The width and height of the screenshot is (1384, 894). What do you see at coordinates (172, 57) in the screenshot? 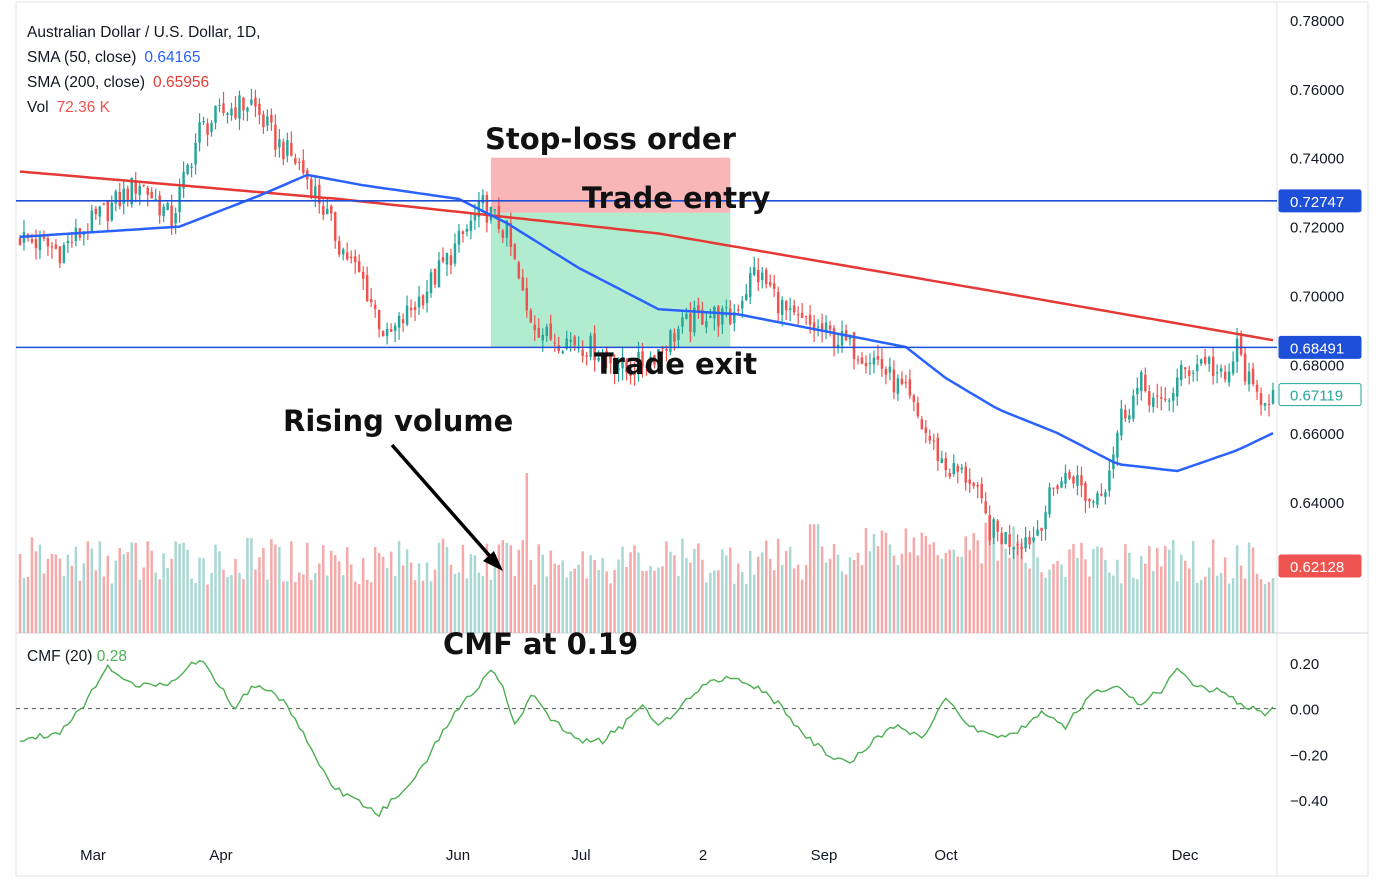
I see `sma50-value: 0.64165` at bounding box center [172, 57].